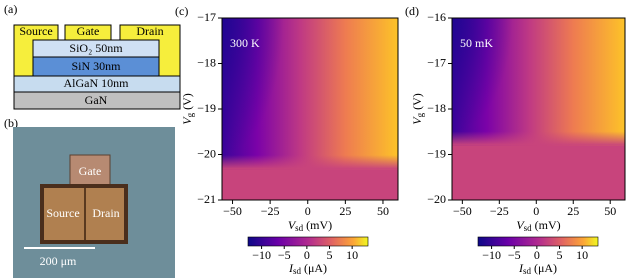 This screenshot has width=627, height=279. Describe the element at coordinates (96, 66) in the screenshot. I see `sin-label: SiN 30nm` at that location.